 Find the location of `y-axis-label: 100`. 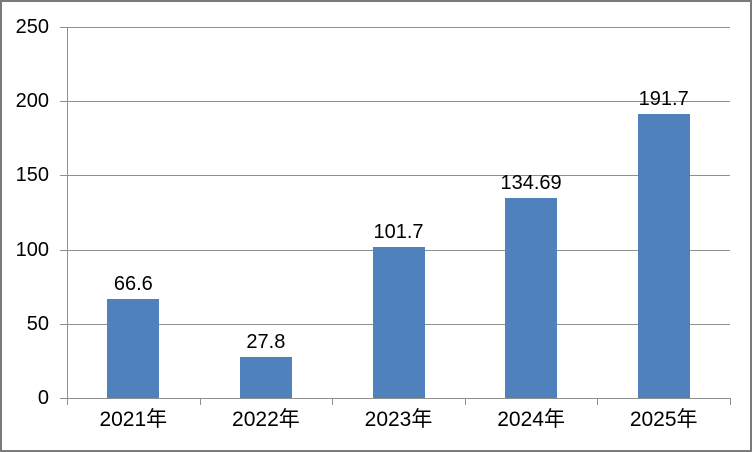

y-axis-label: 100 is located at coordinates (32, 249).